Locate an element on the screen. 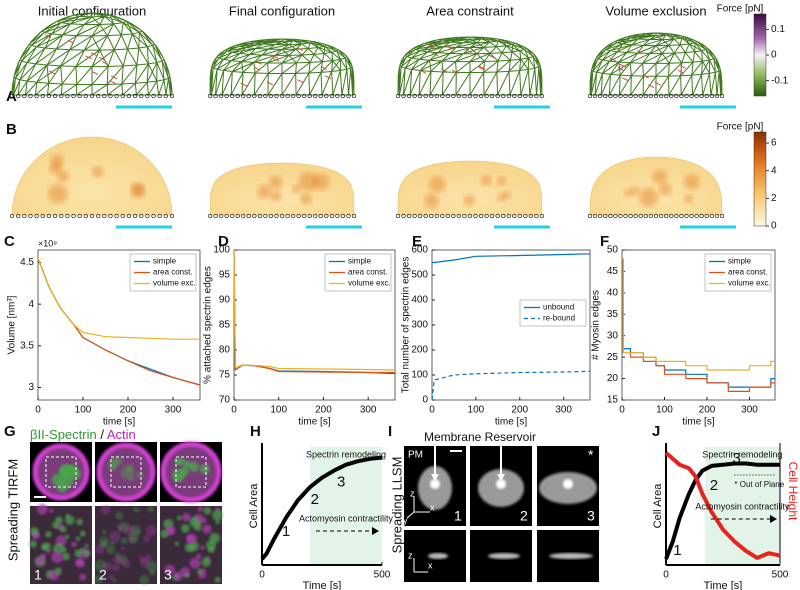  y-tick-label: 80 is located at coordinates (225, 350).